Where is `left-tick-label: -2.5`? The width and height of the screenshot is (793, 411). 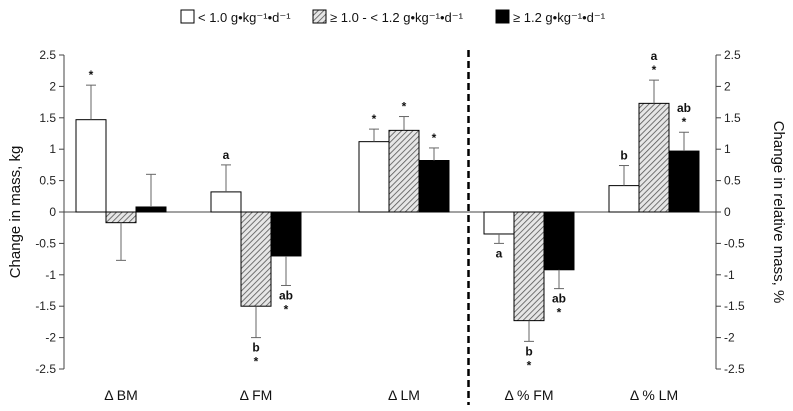
left-tick-label: -2.5 is located at coordinates (45, 369).